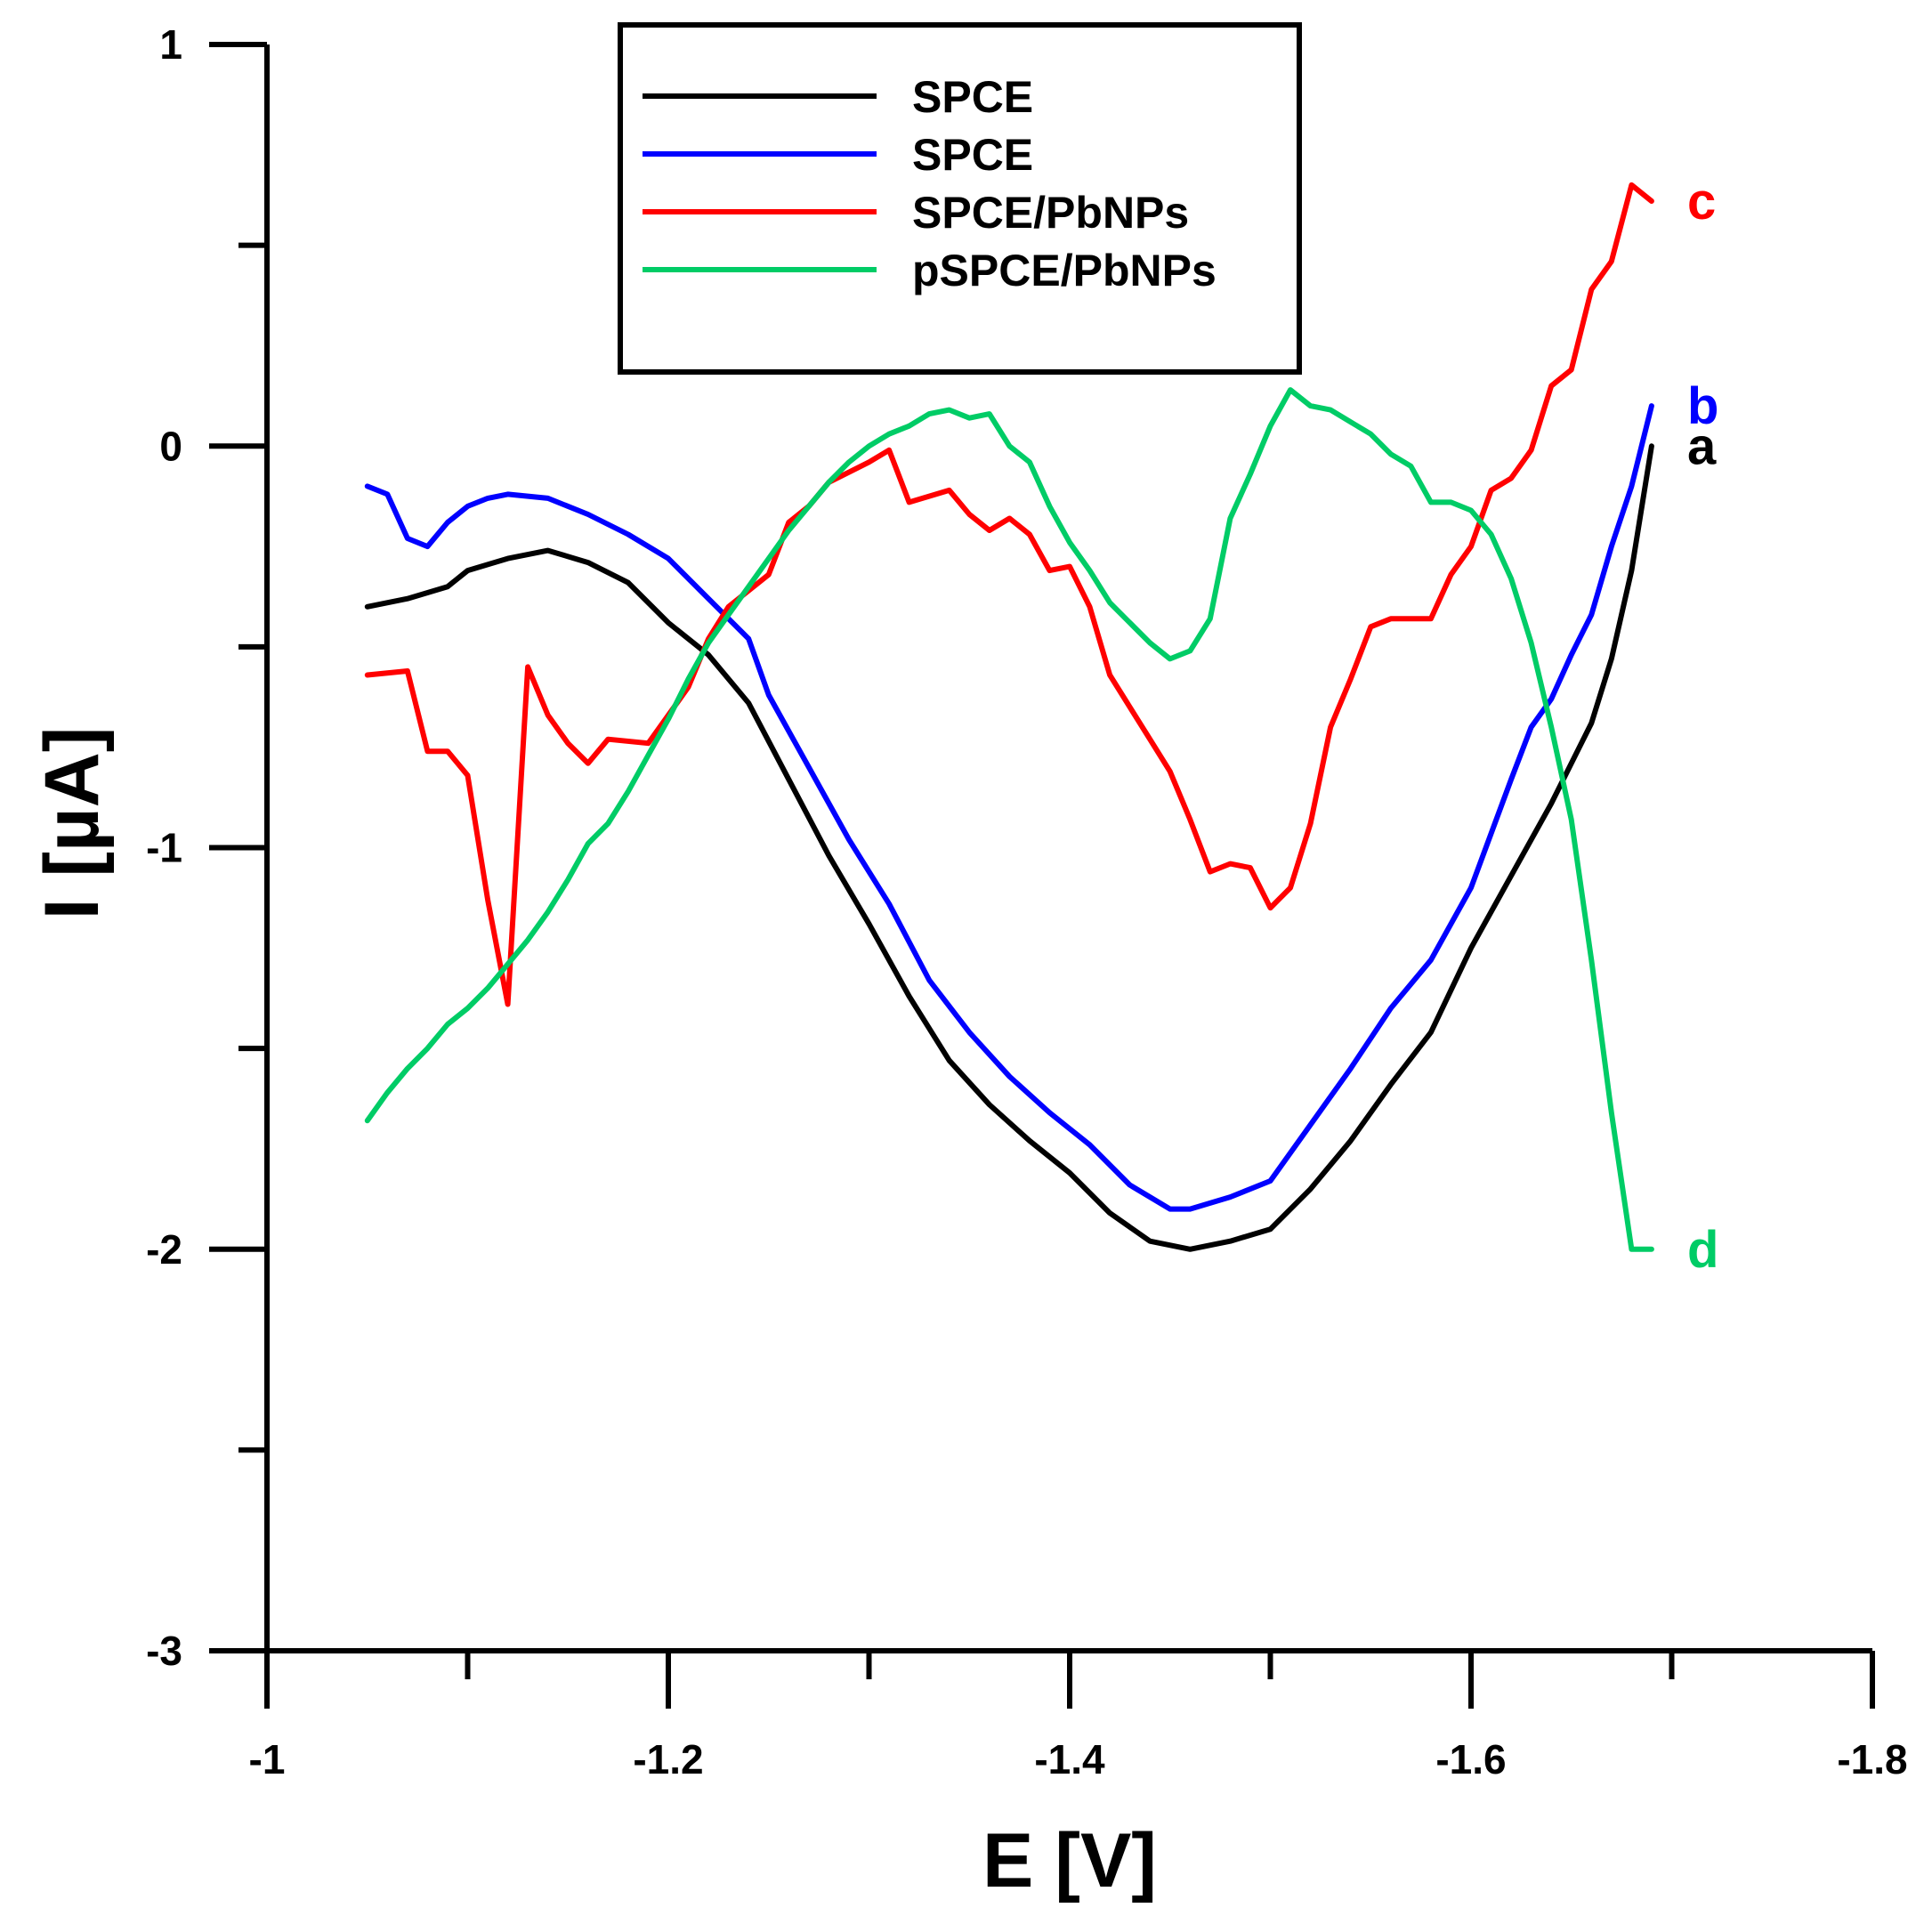 The width and height of the screenshot is (1932, 1932). What do you see at coordinates (1702, 1250) in the screenshot?
I see `curve-label-d: d` at bounding box center [1702, 1250].